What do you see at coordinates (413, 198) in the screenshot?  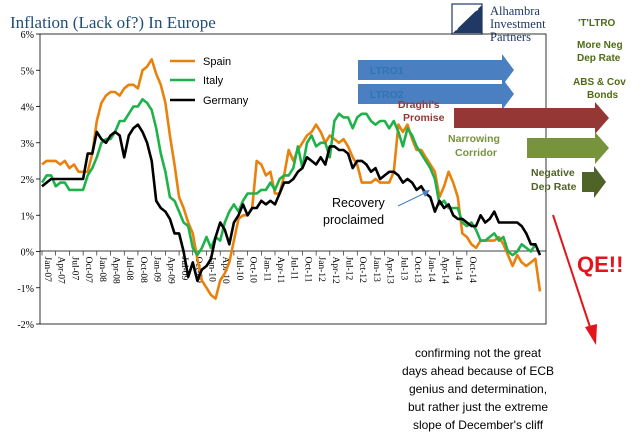 I see `recovery-pointer` at bounding box center [413, 198].